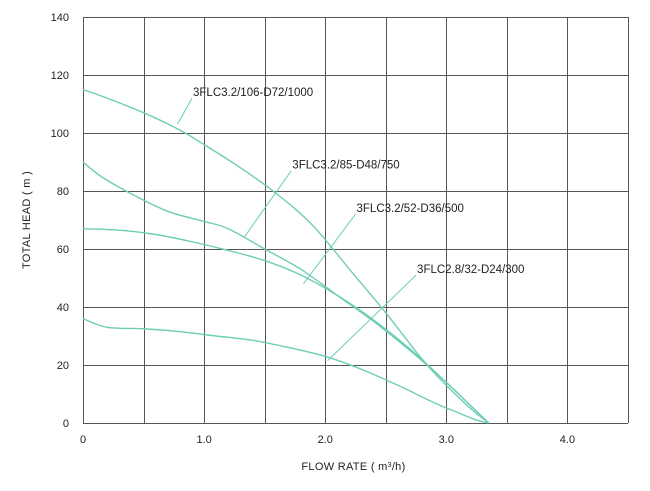 This screenshot has width=650, height=491. Describe the element at coordinates (379, 467) in the screenshot. I see `x-axis-unit-prefix: ( m` at that location.